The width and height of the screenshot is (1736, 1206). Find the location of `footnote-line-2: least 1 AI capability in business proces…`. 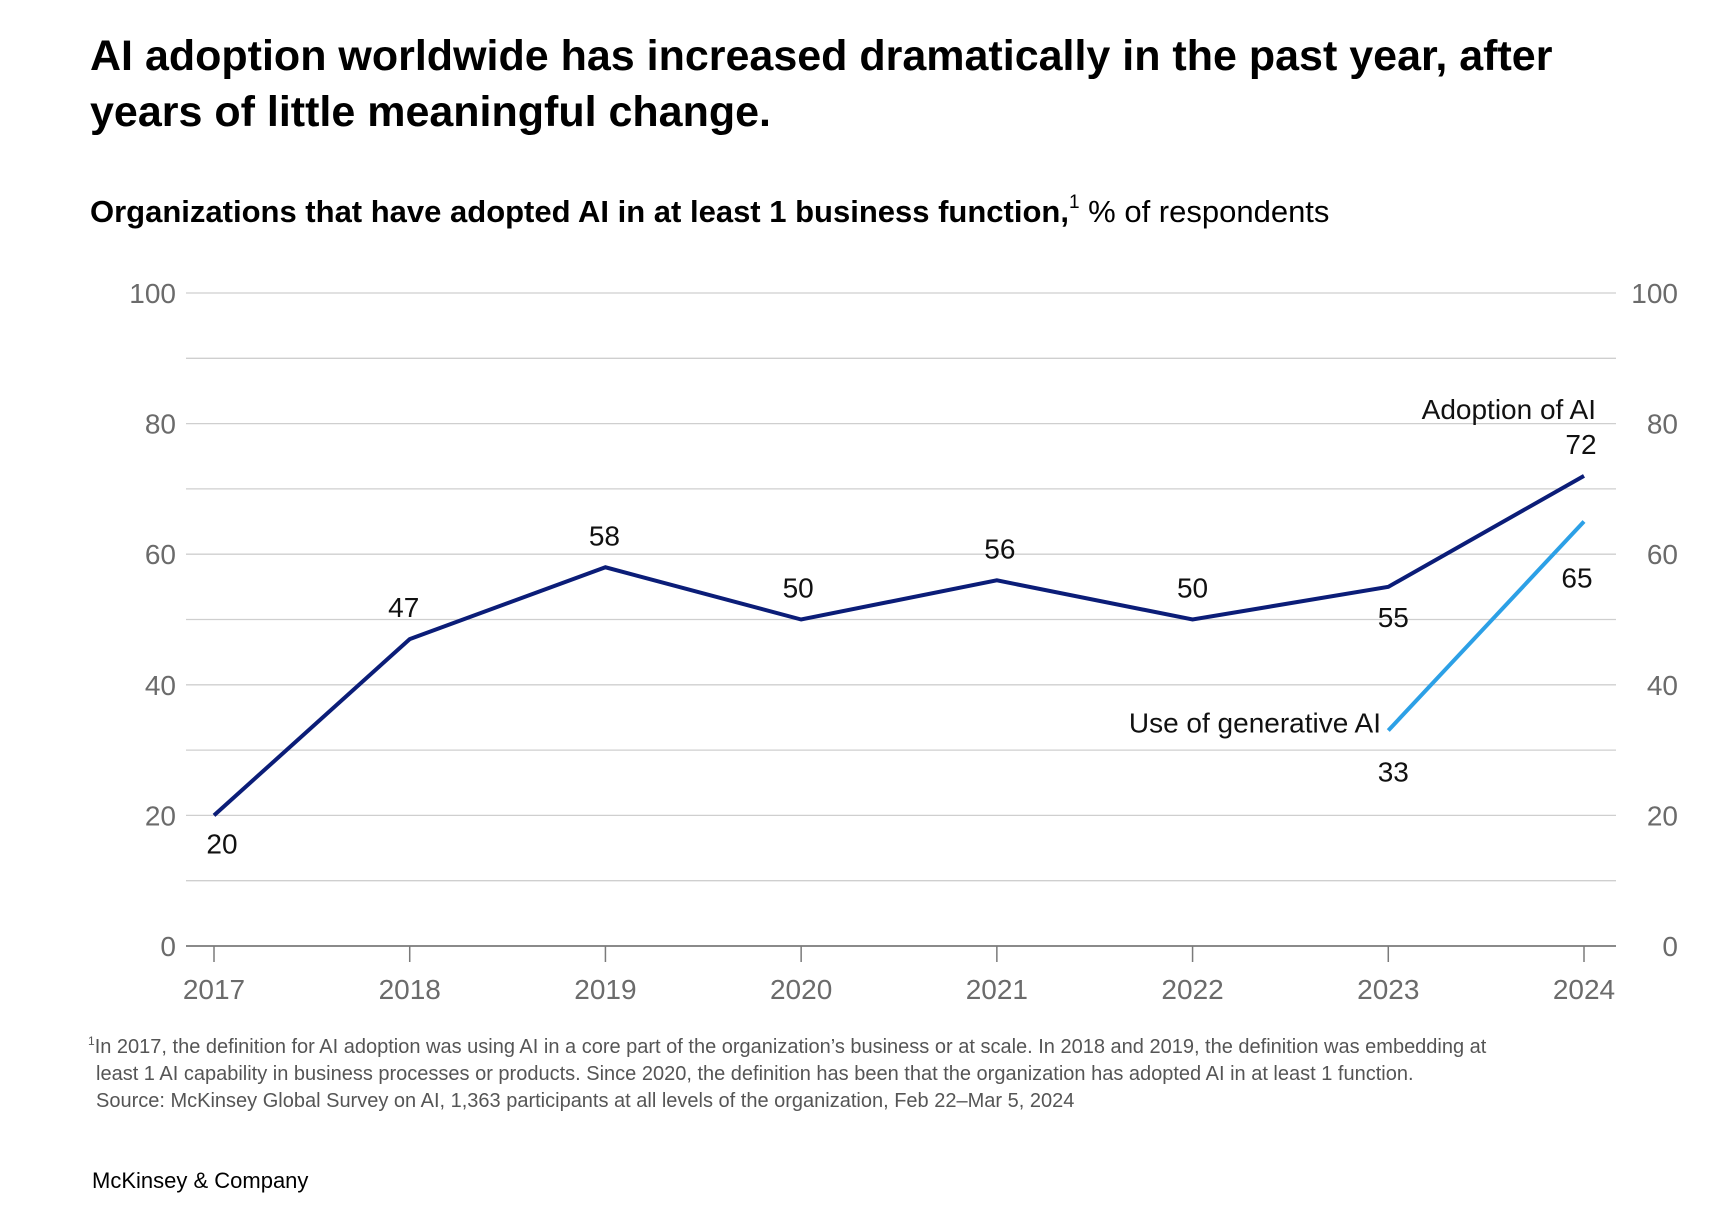

footnote-line-2: least 1 AI capability in business proces… is located at coordinates (755, 1074).